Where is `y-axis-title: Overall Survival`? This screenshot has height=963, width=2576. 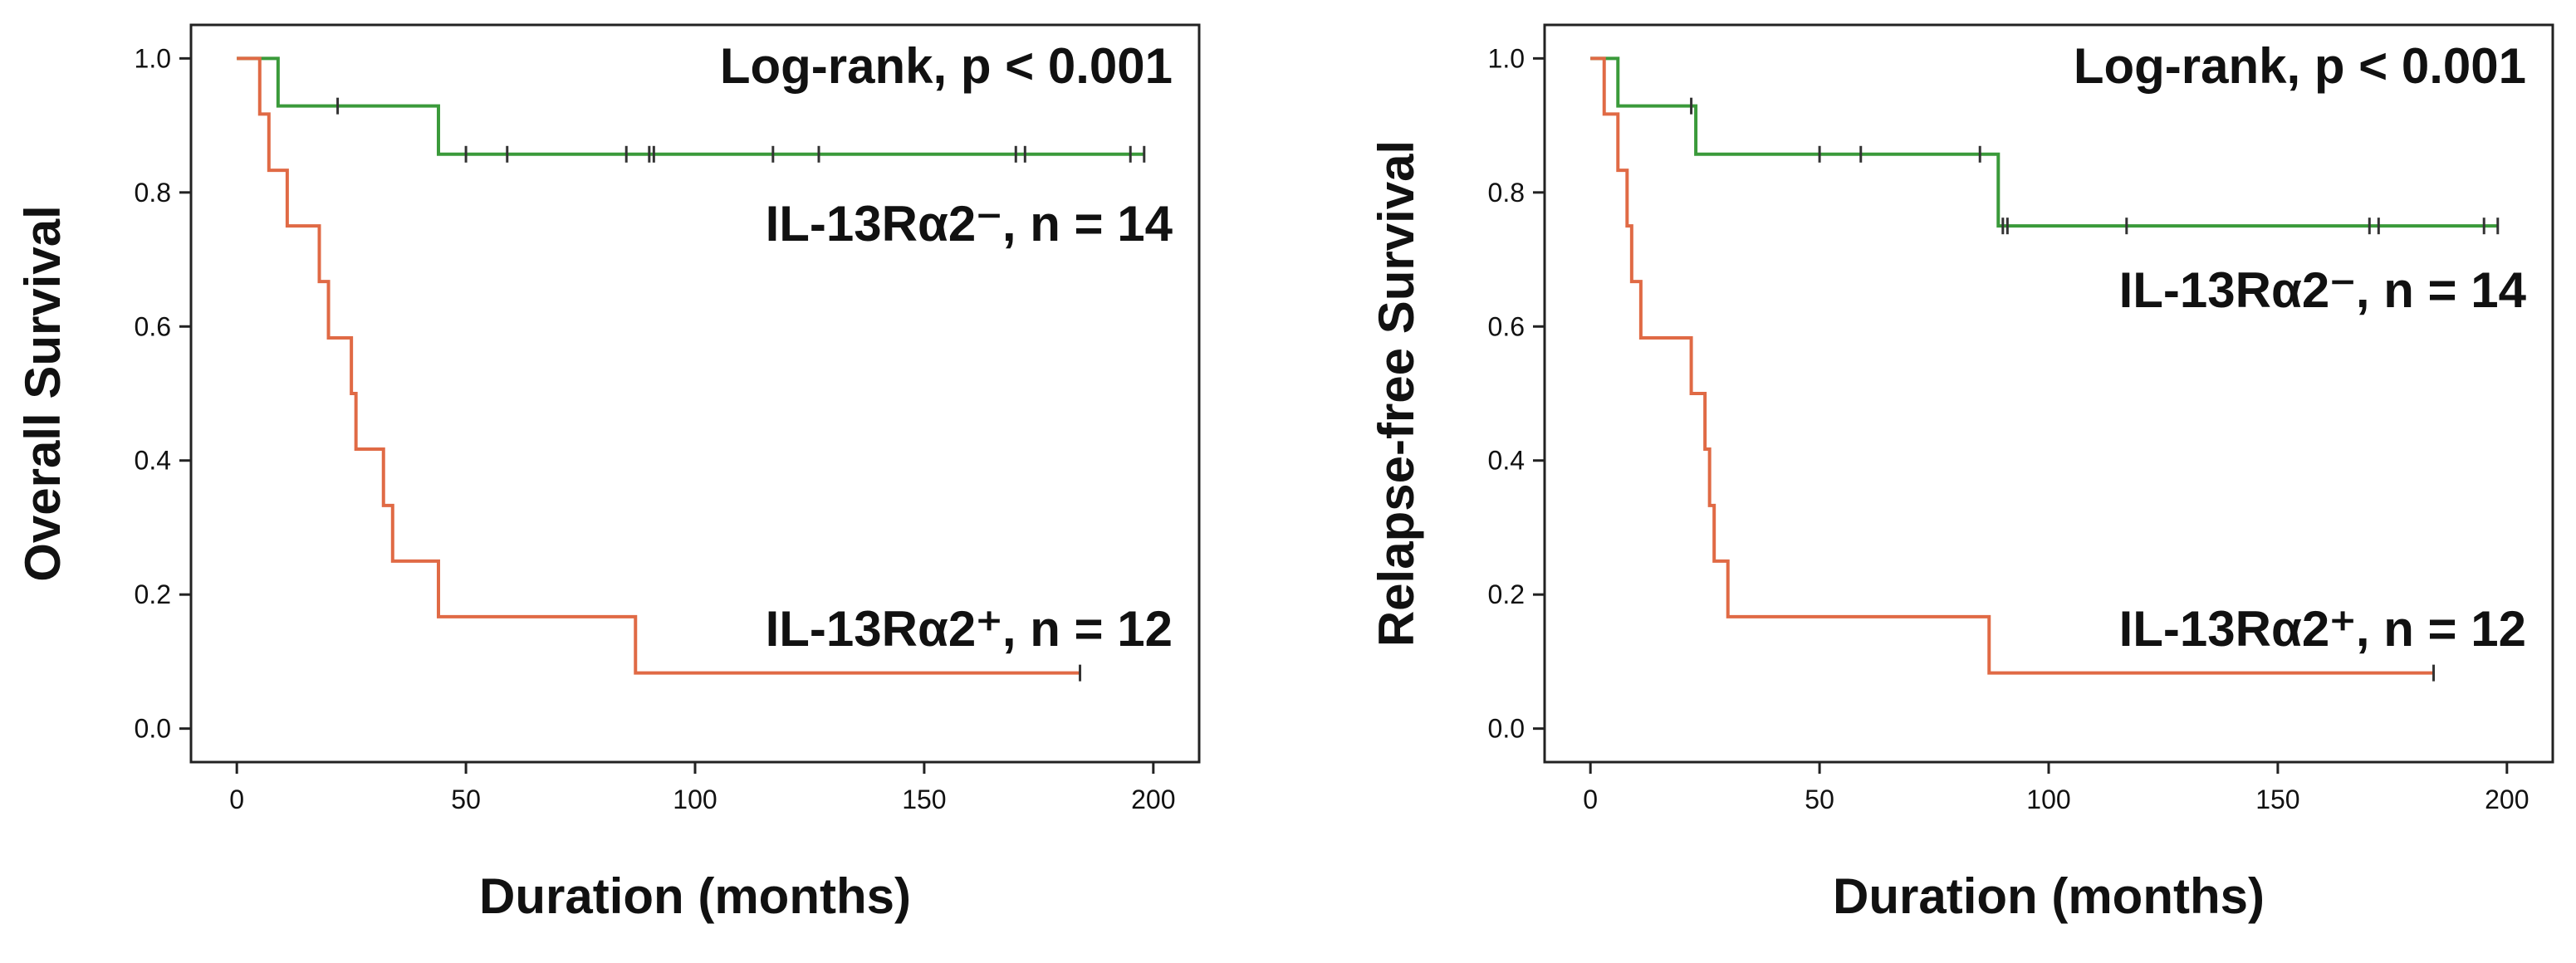
y-axis-title: Overall Survival is located at coordinates (43, 393).